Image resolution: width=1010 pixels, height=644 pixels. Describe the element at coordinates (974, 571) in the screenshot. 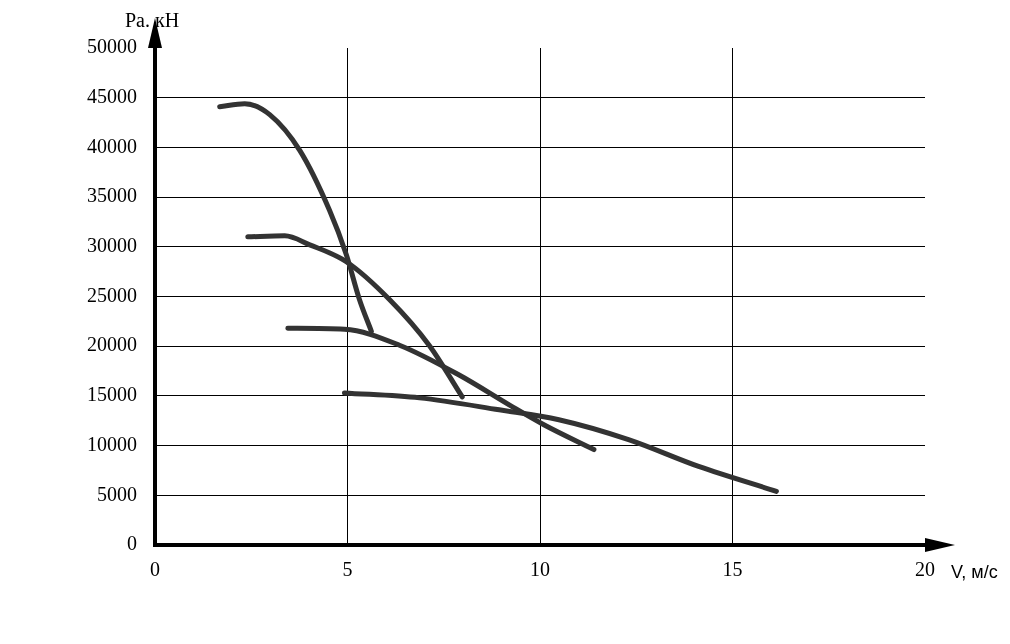

I see `x-axis-title: V, м/с` at that location.